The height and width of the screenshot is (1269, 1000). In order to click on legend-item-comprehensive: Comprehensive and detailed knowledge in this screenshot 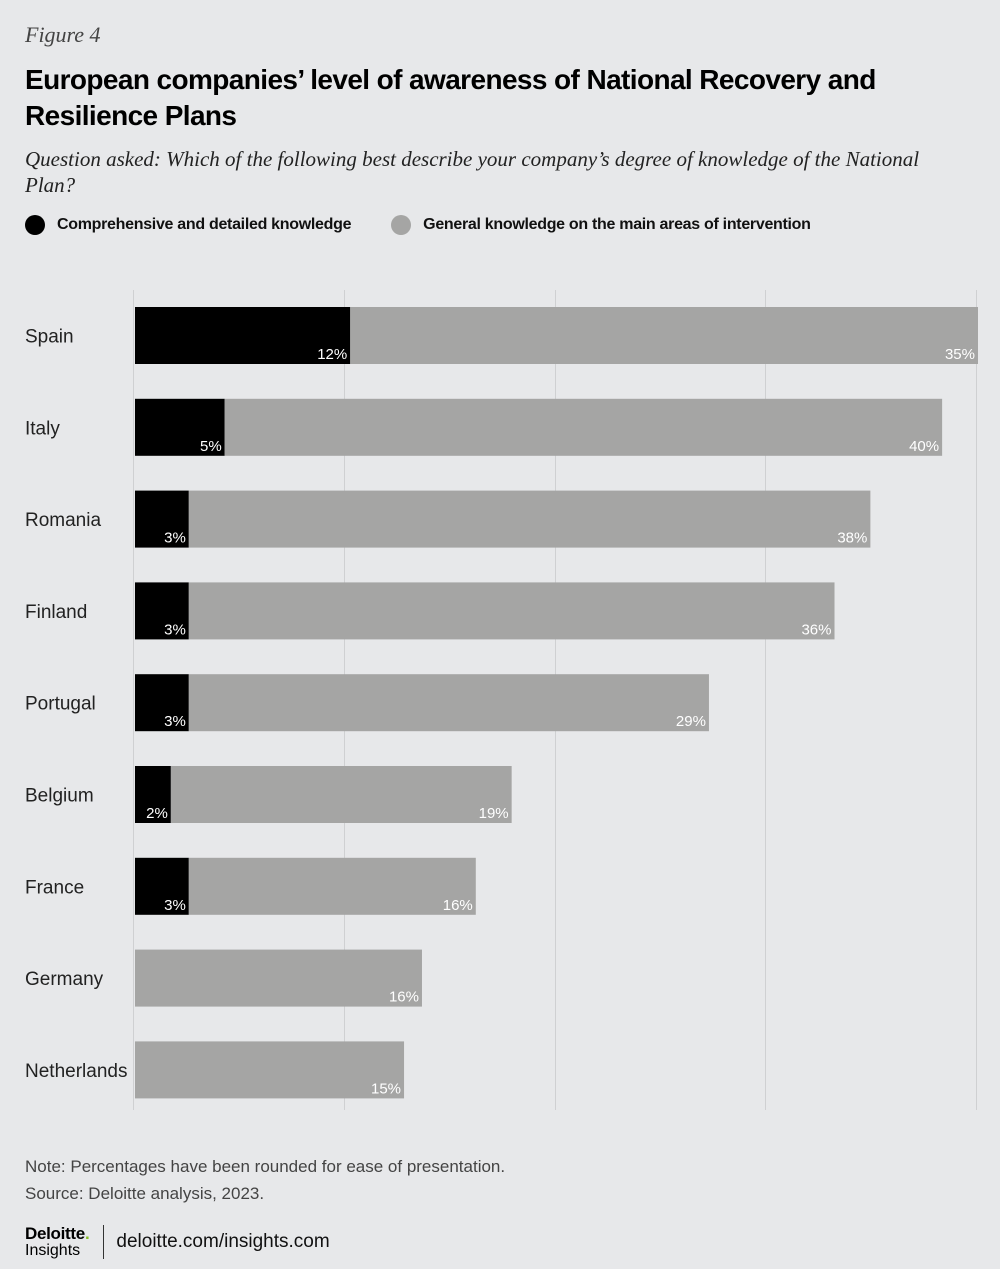, I will do `click(188, 225)`.